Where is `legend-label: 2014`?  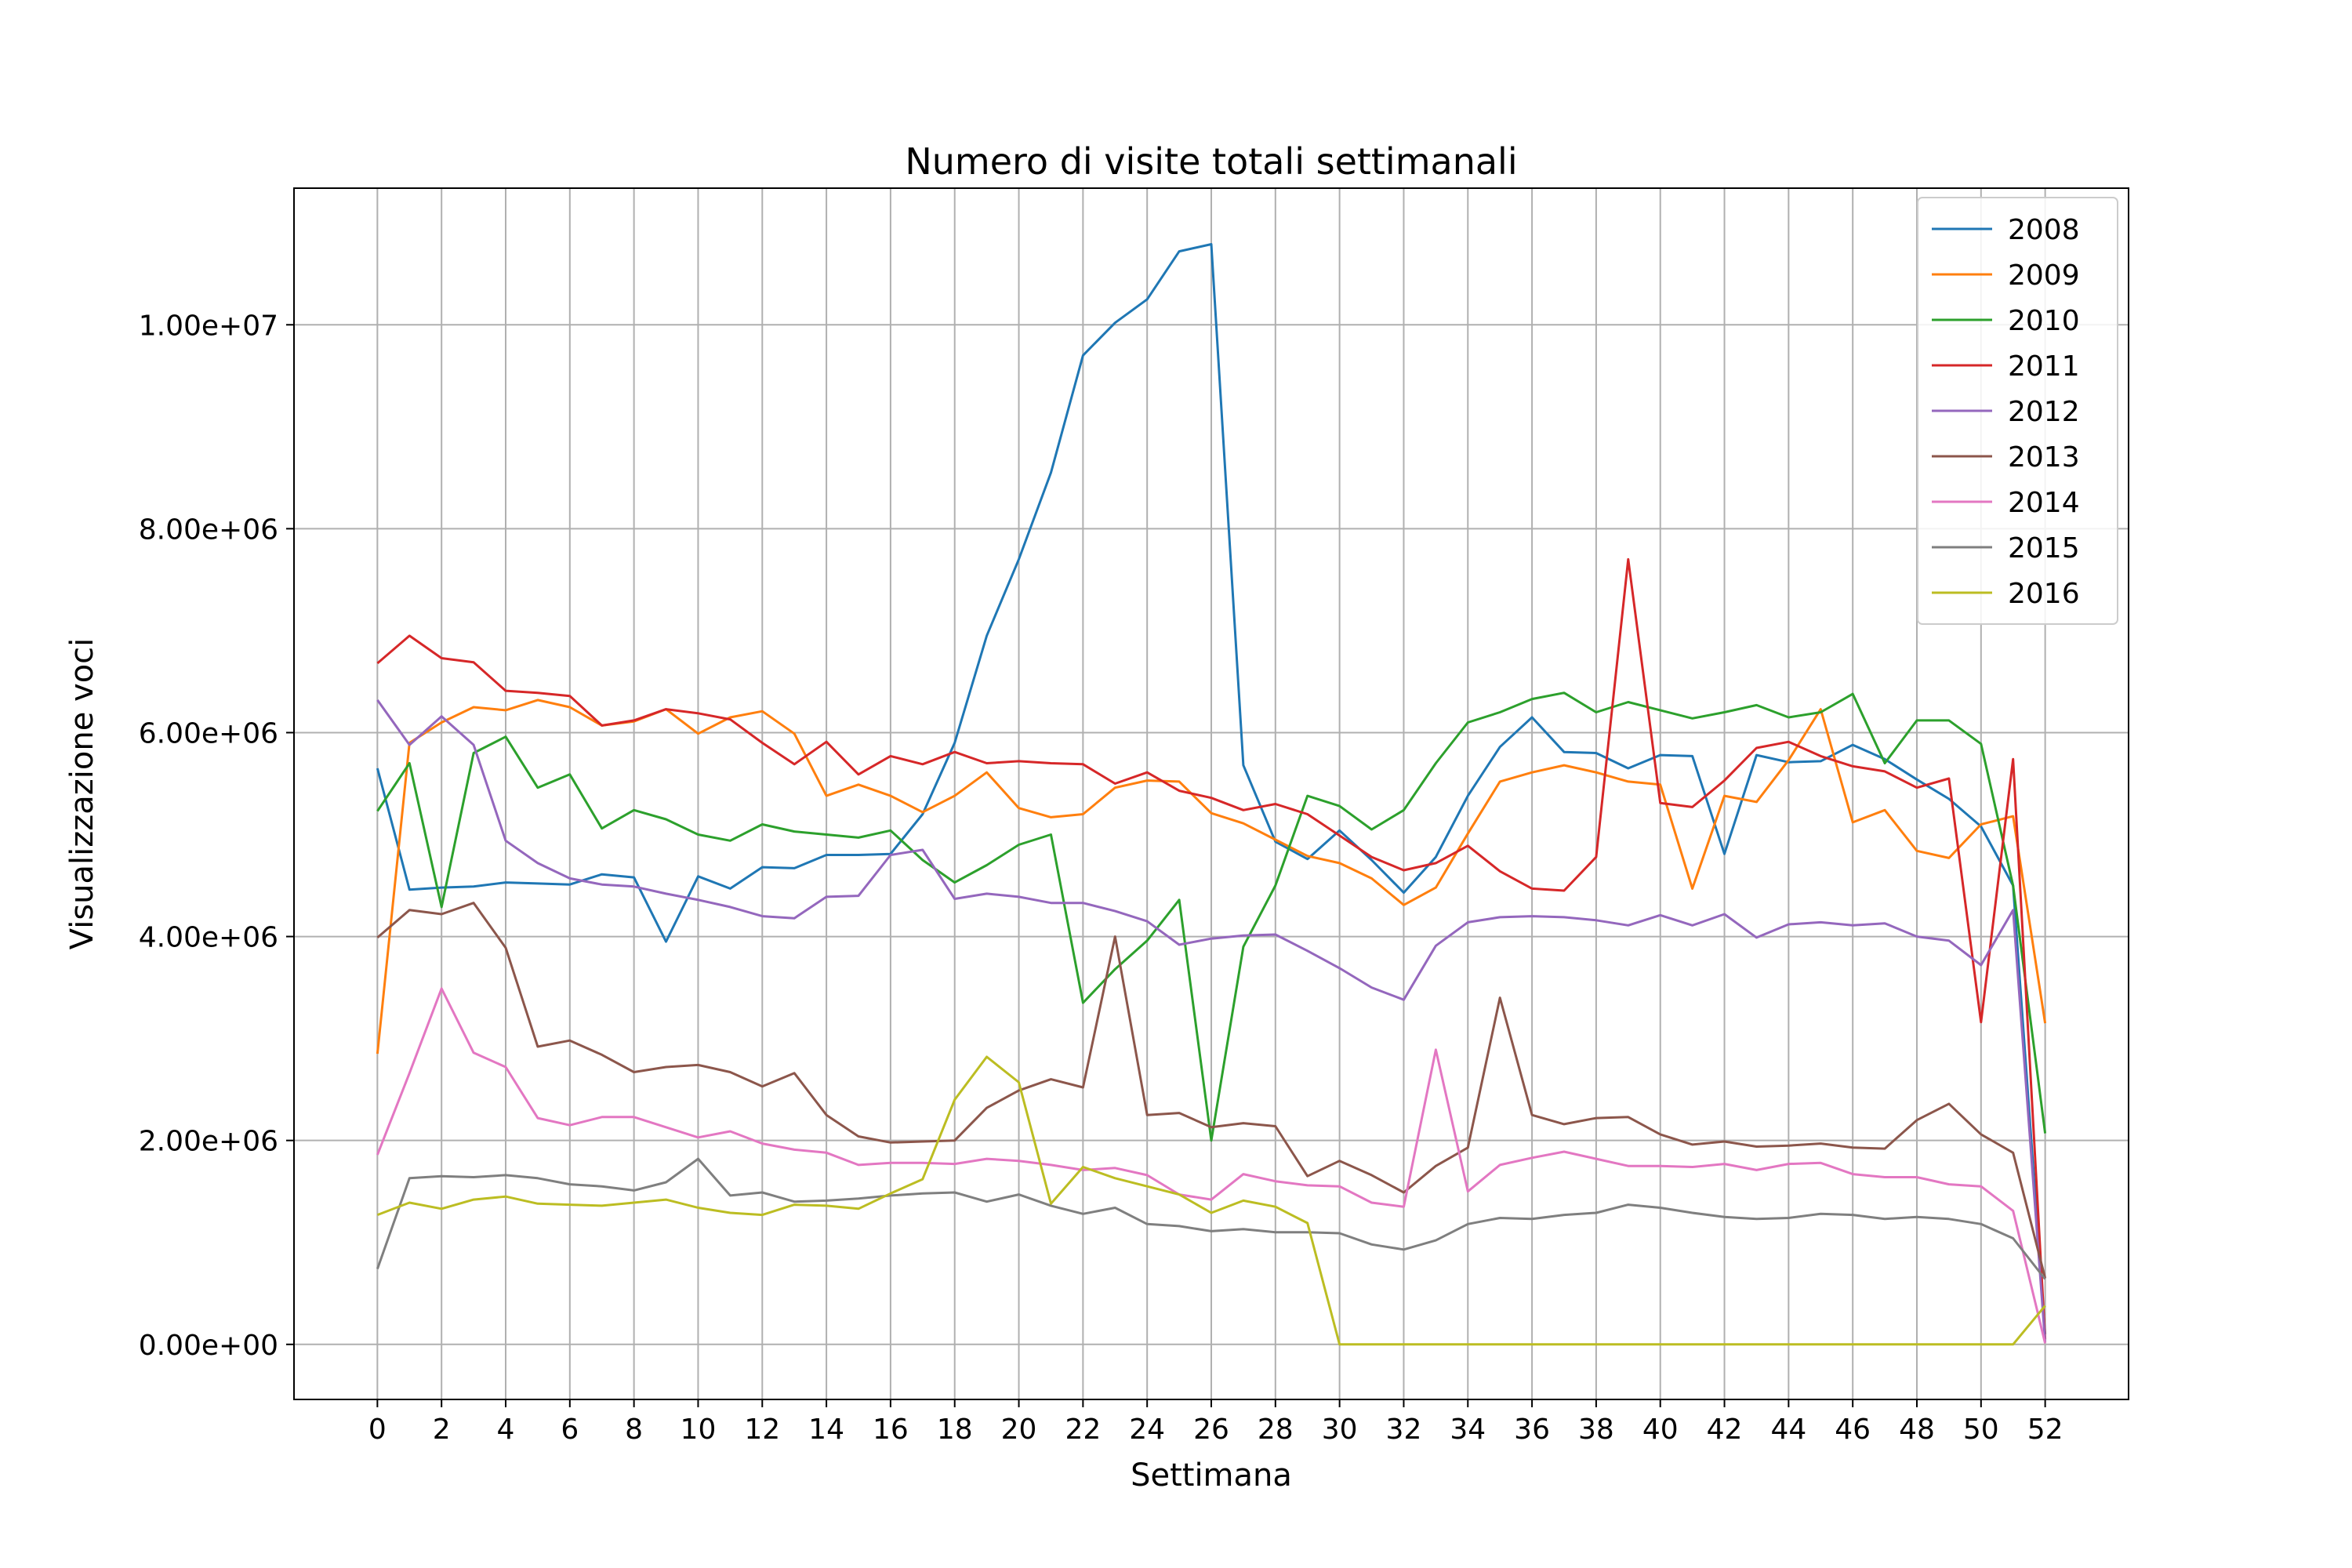 legend-label: 2014 is located at coordinates (2044, 503).